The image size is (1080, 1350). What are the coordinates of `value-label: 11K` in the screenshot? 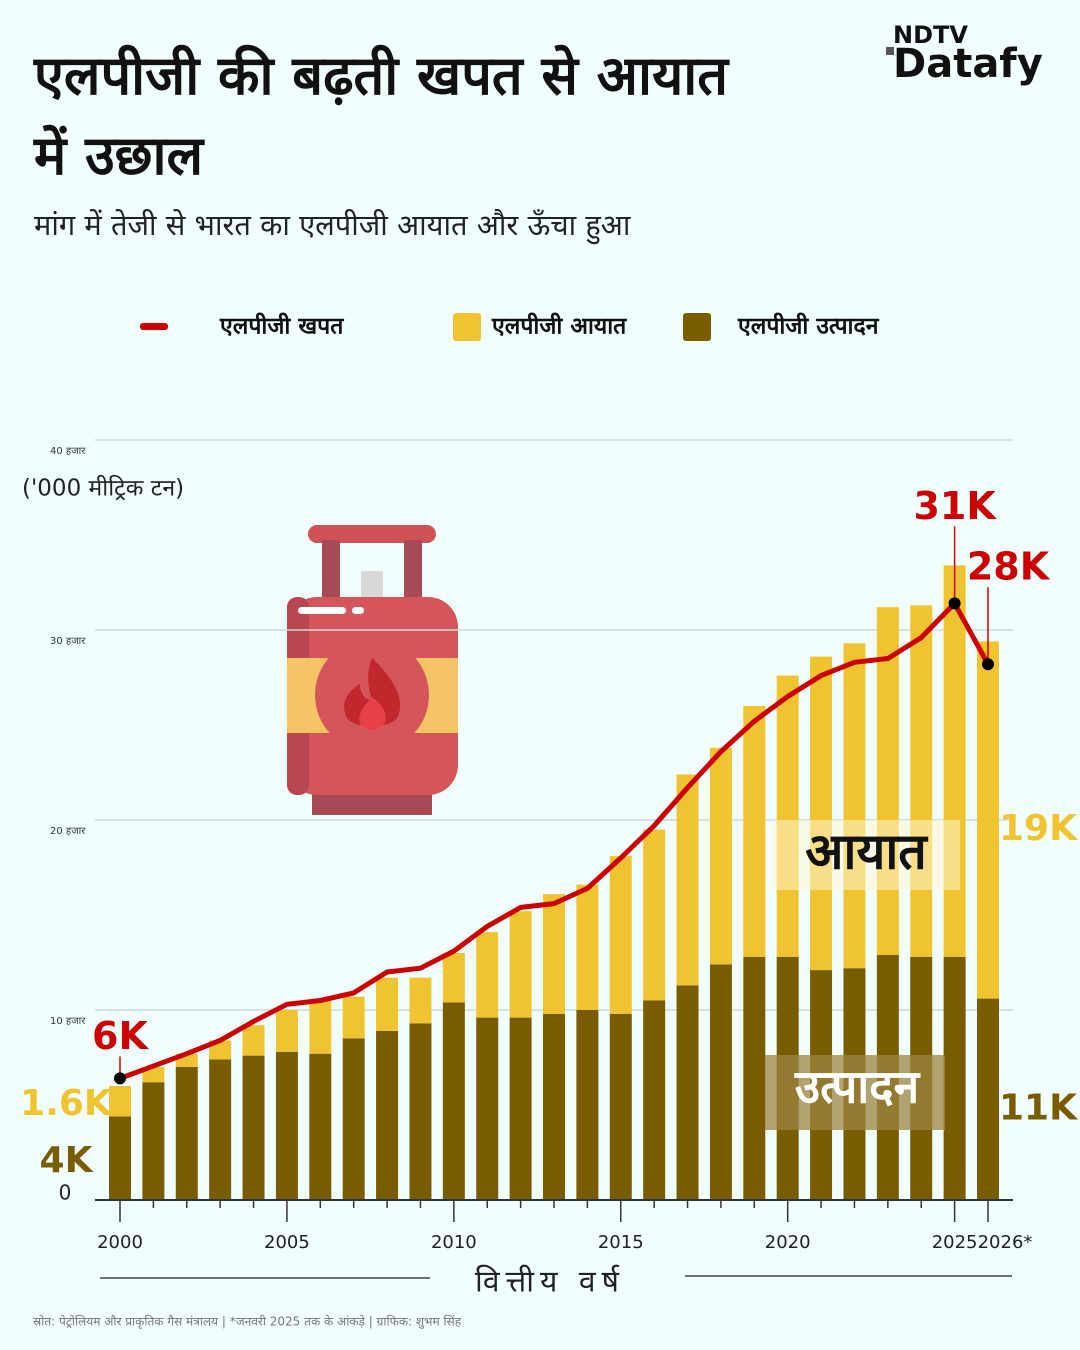 It's located at (1038, 1107).